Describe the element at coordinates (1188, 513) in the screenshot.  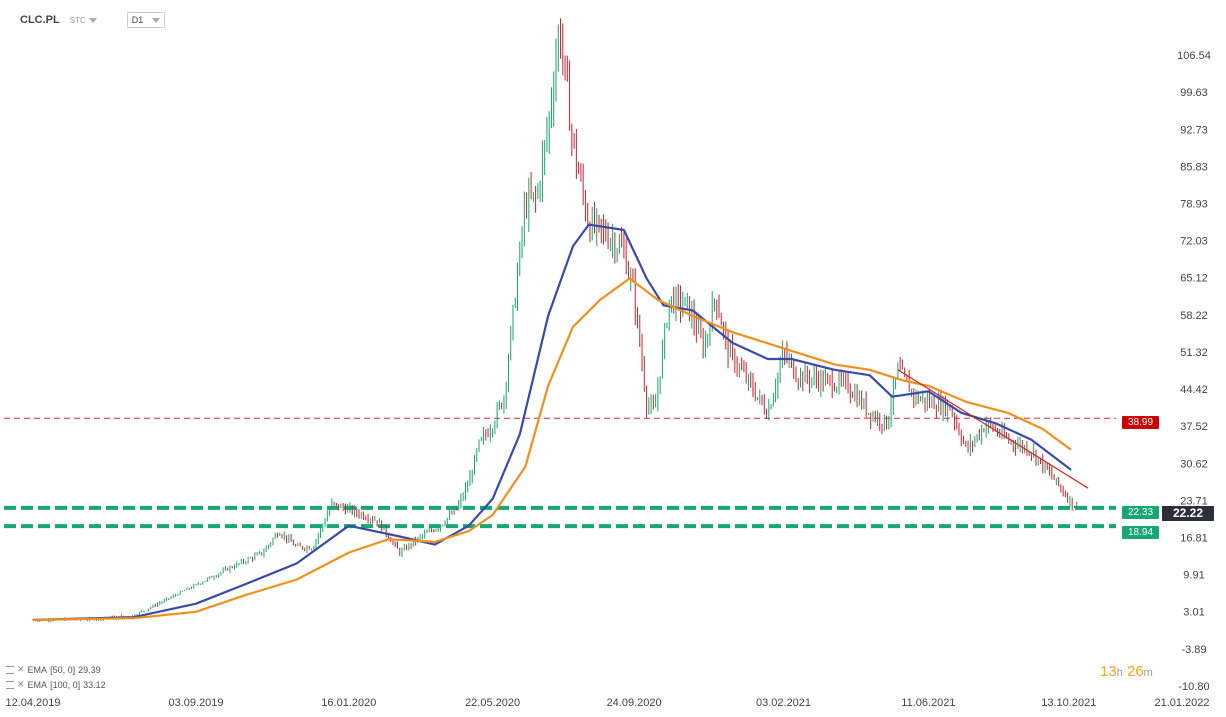
I see `current-price-tag: 22.22` at that location.